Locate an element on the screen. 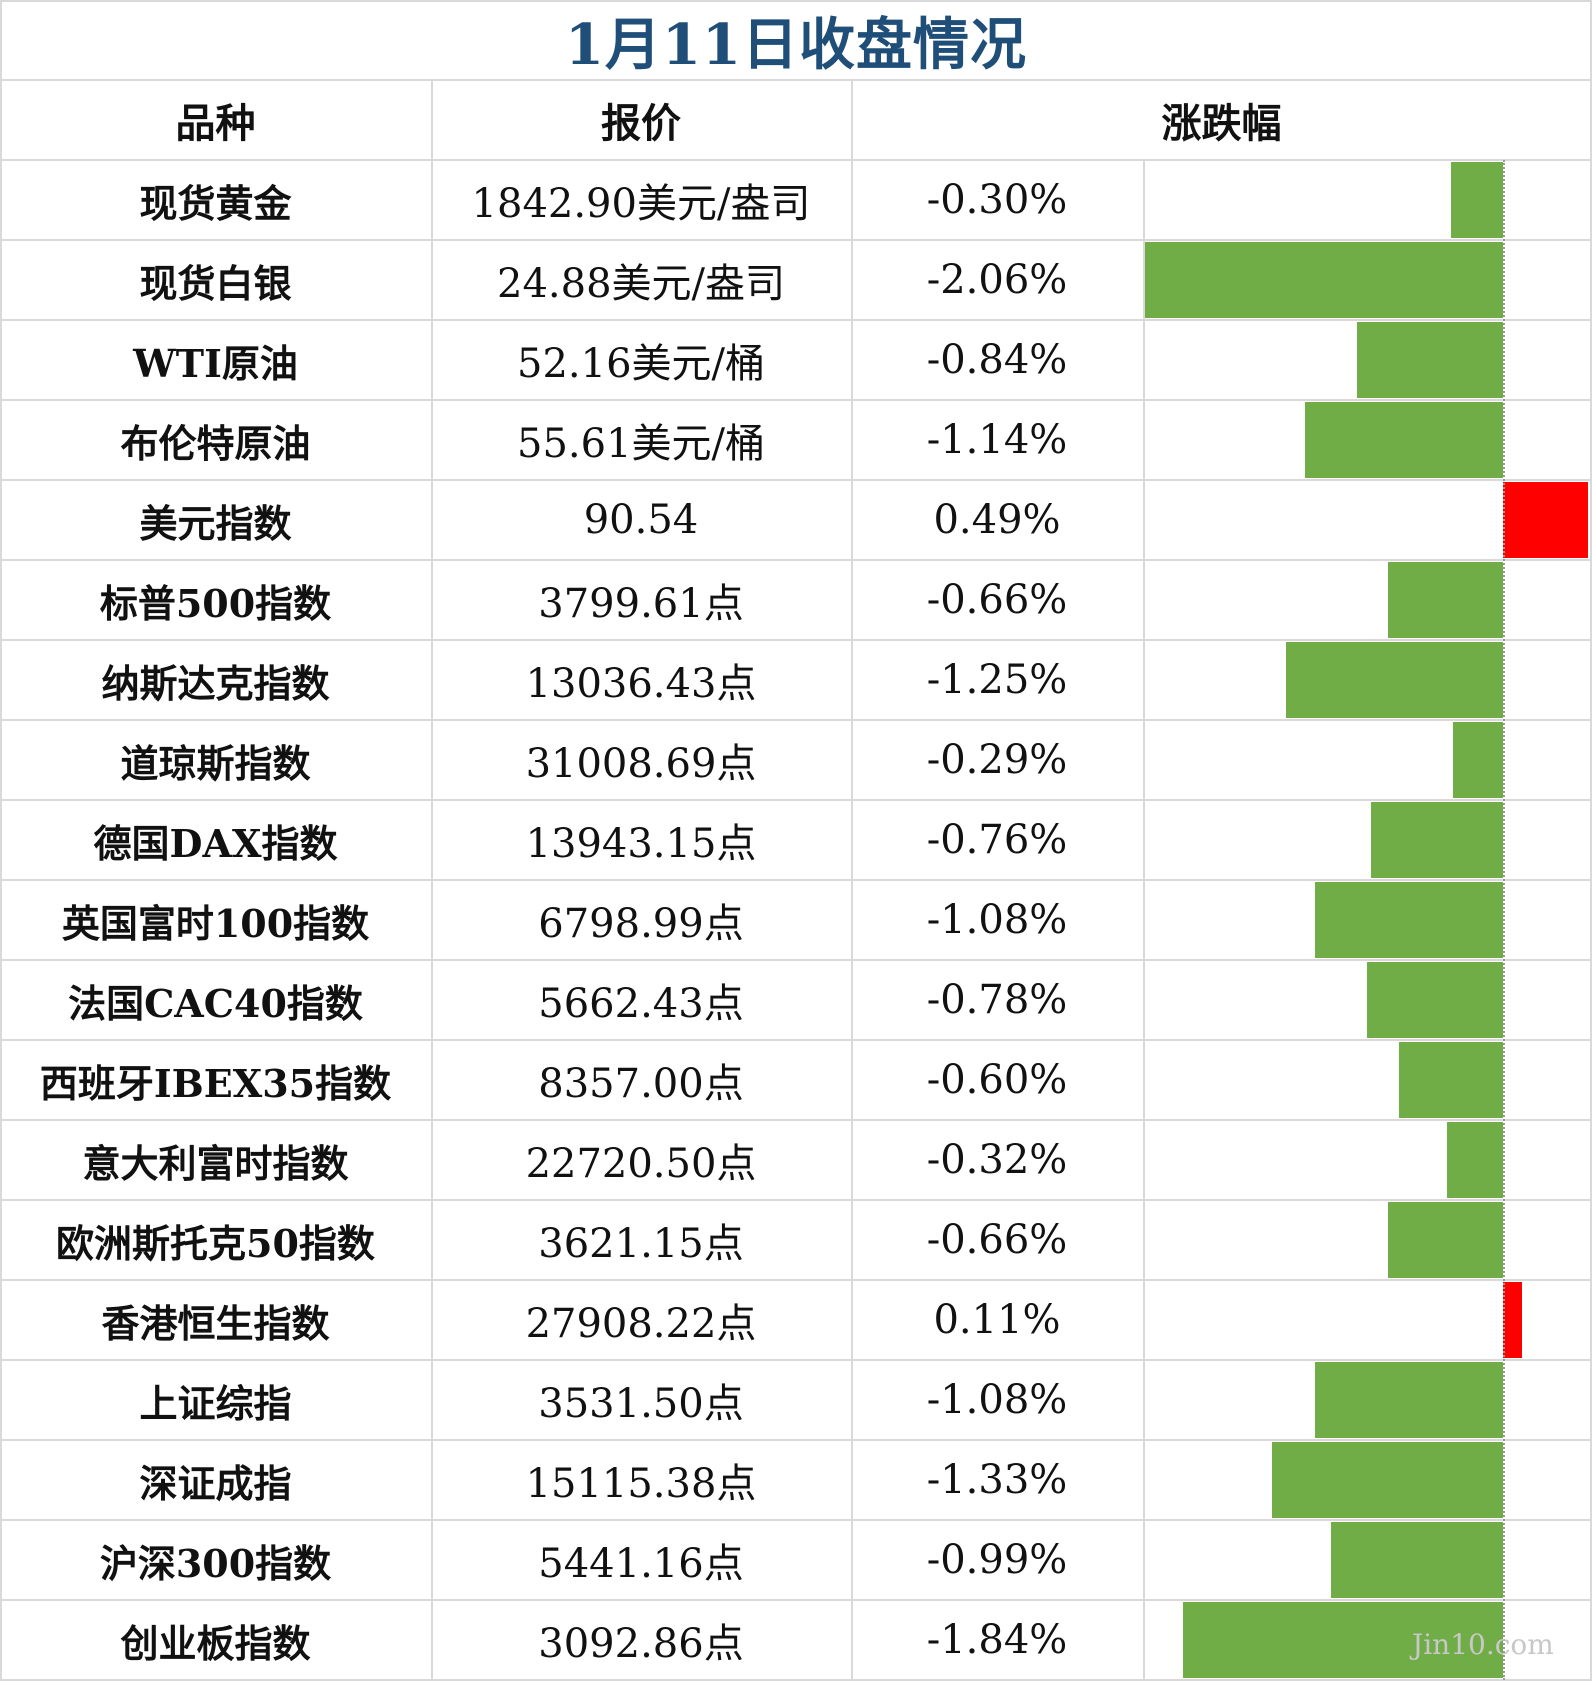  row-price: 3621.15点 is located at coordinates (641, 1244).